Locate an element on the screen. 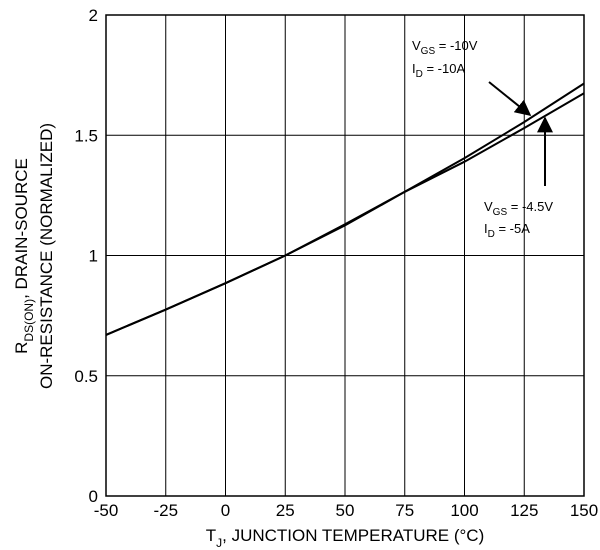 The width and height of the screenshot is (600, 550). y-axis-label-line1: RDS(ON), DRAIN-SOURCE is located at coordinates (24, 256).